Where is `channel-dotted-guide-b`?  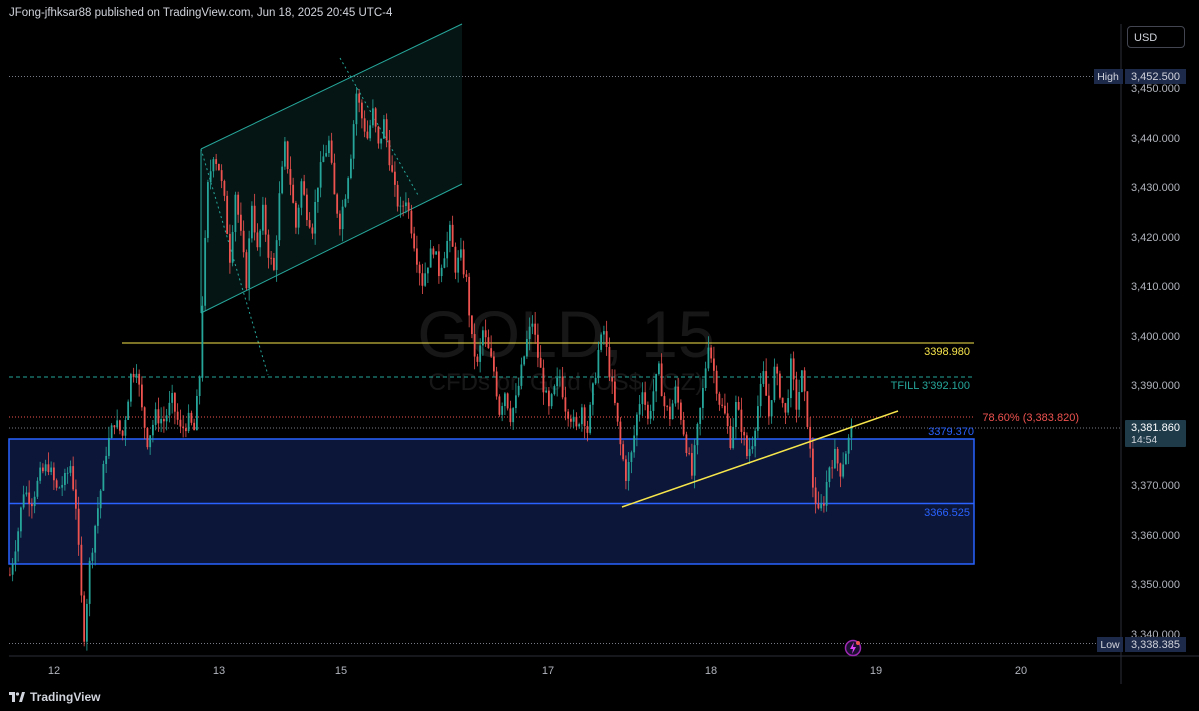 channel-dotted-guide-b is located at coordinates (379, 126).